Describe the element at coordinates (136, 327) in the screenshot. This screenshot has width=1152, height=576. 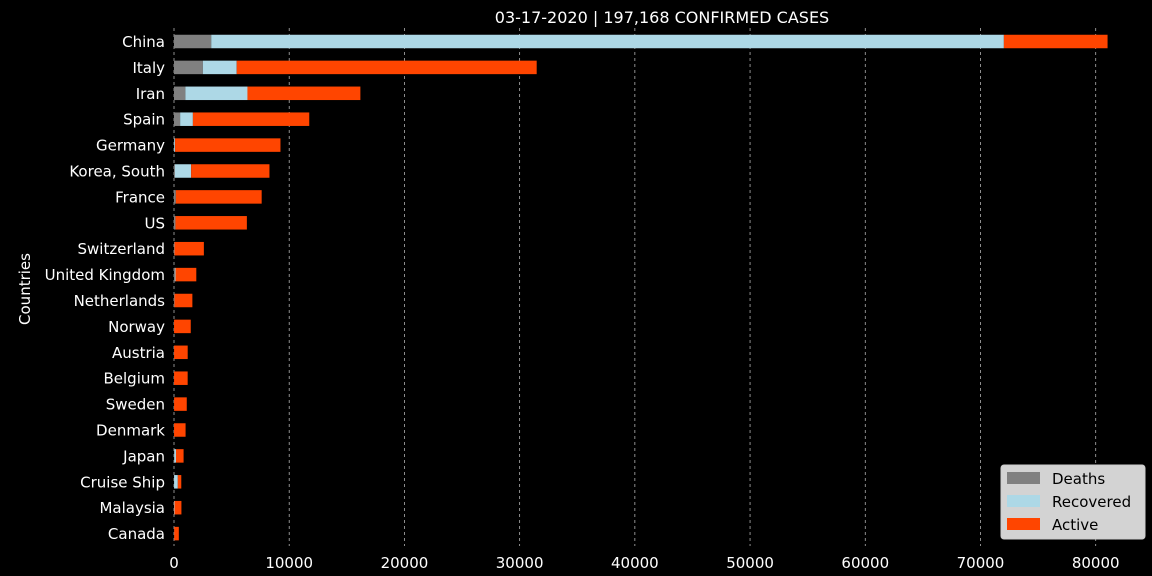
I see `y-tick-label: Norway` at that location.